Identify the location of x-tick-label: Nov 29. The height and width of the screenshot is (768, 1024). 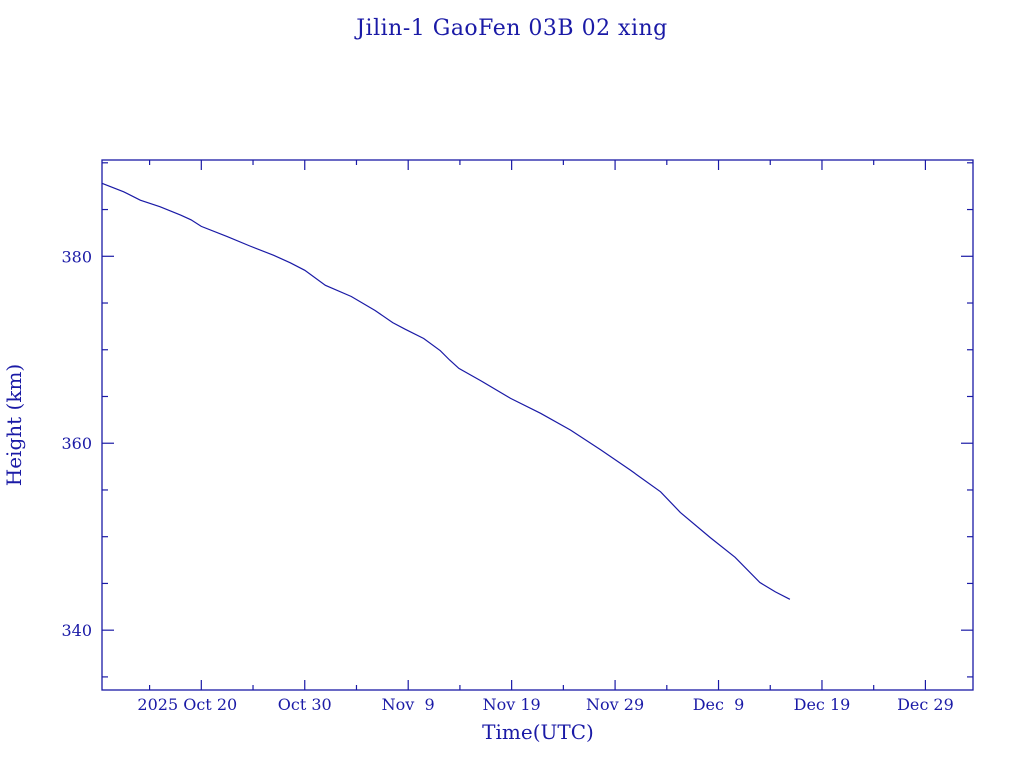
(615, 704).